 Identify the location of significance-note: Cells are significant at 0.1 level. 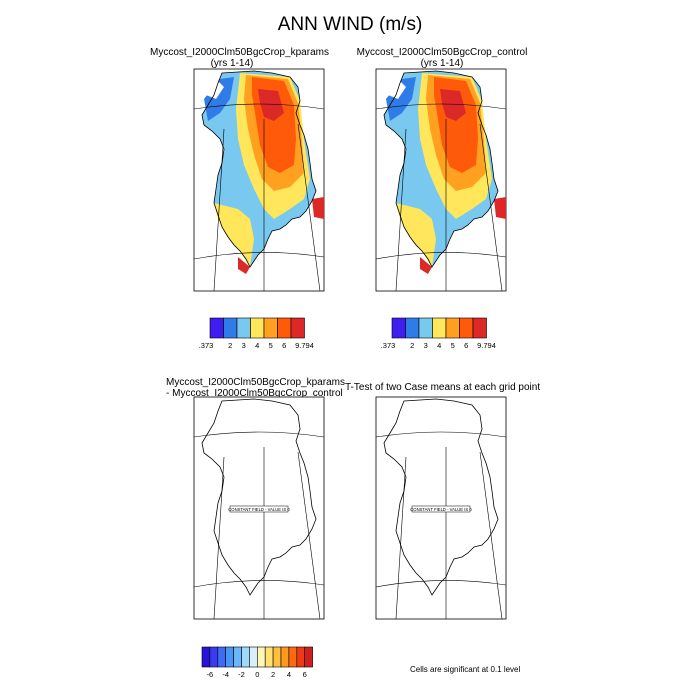
(465, 669).